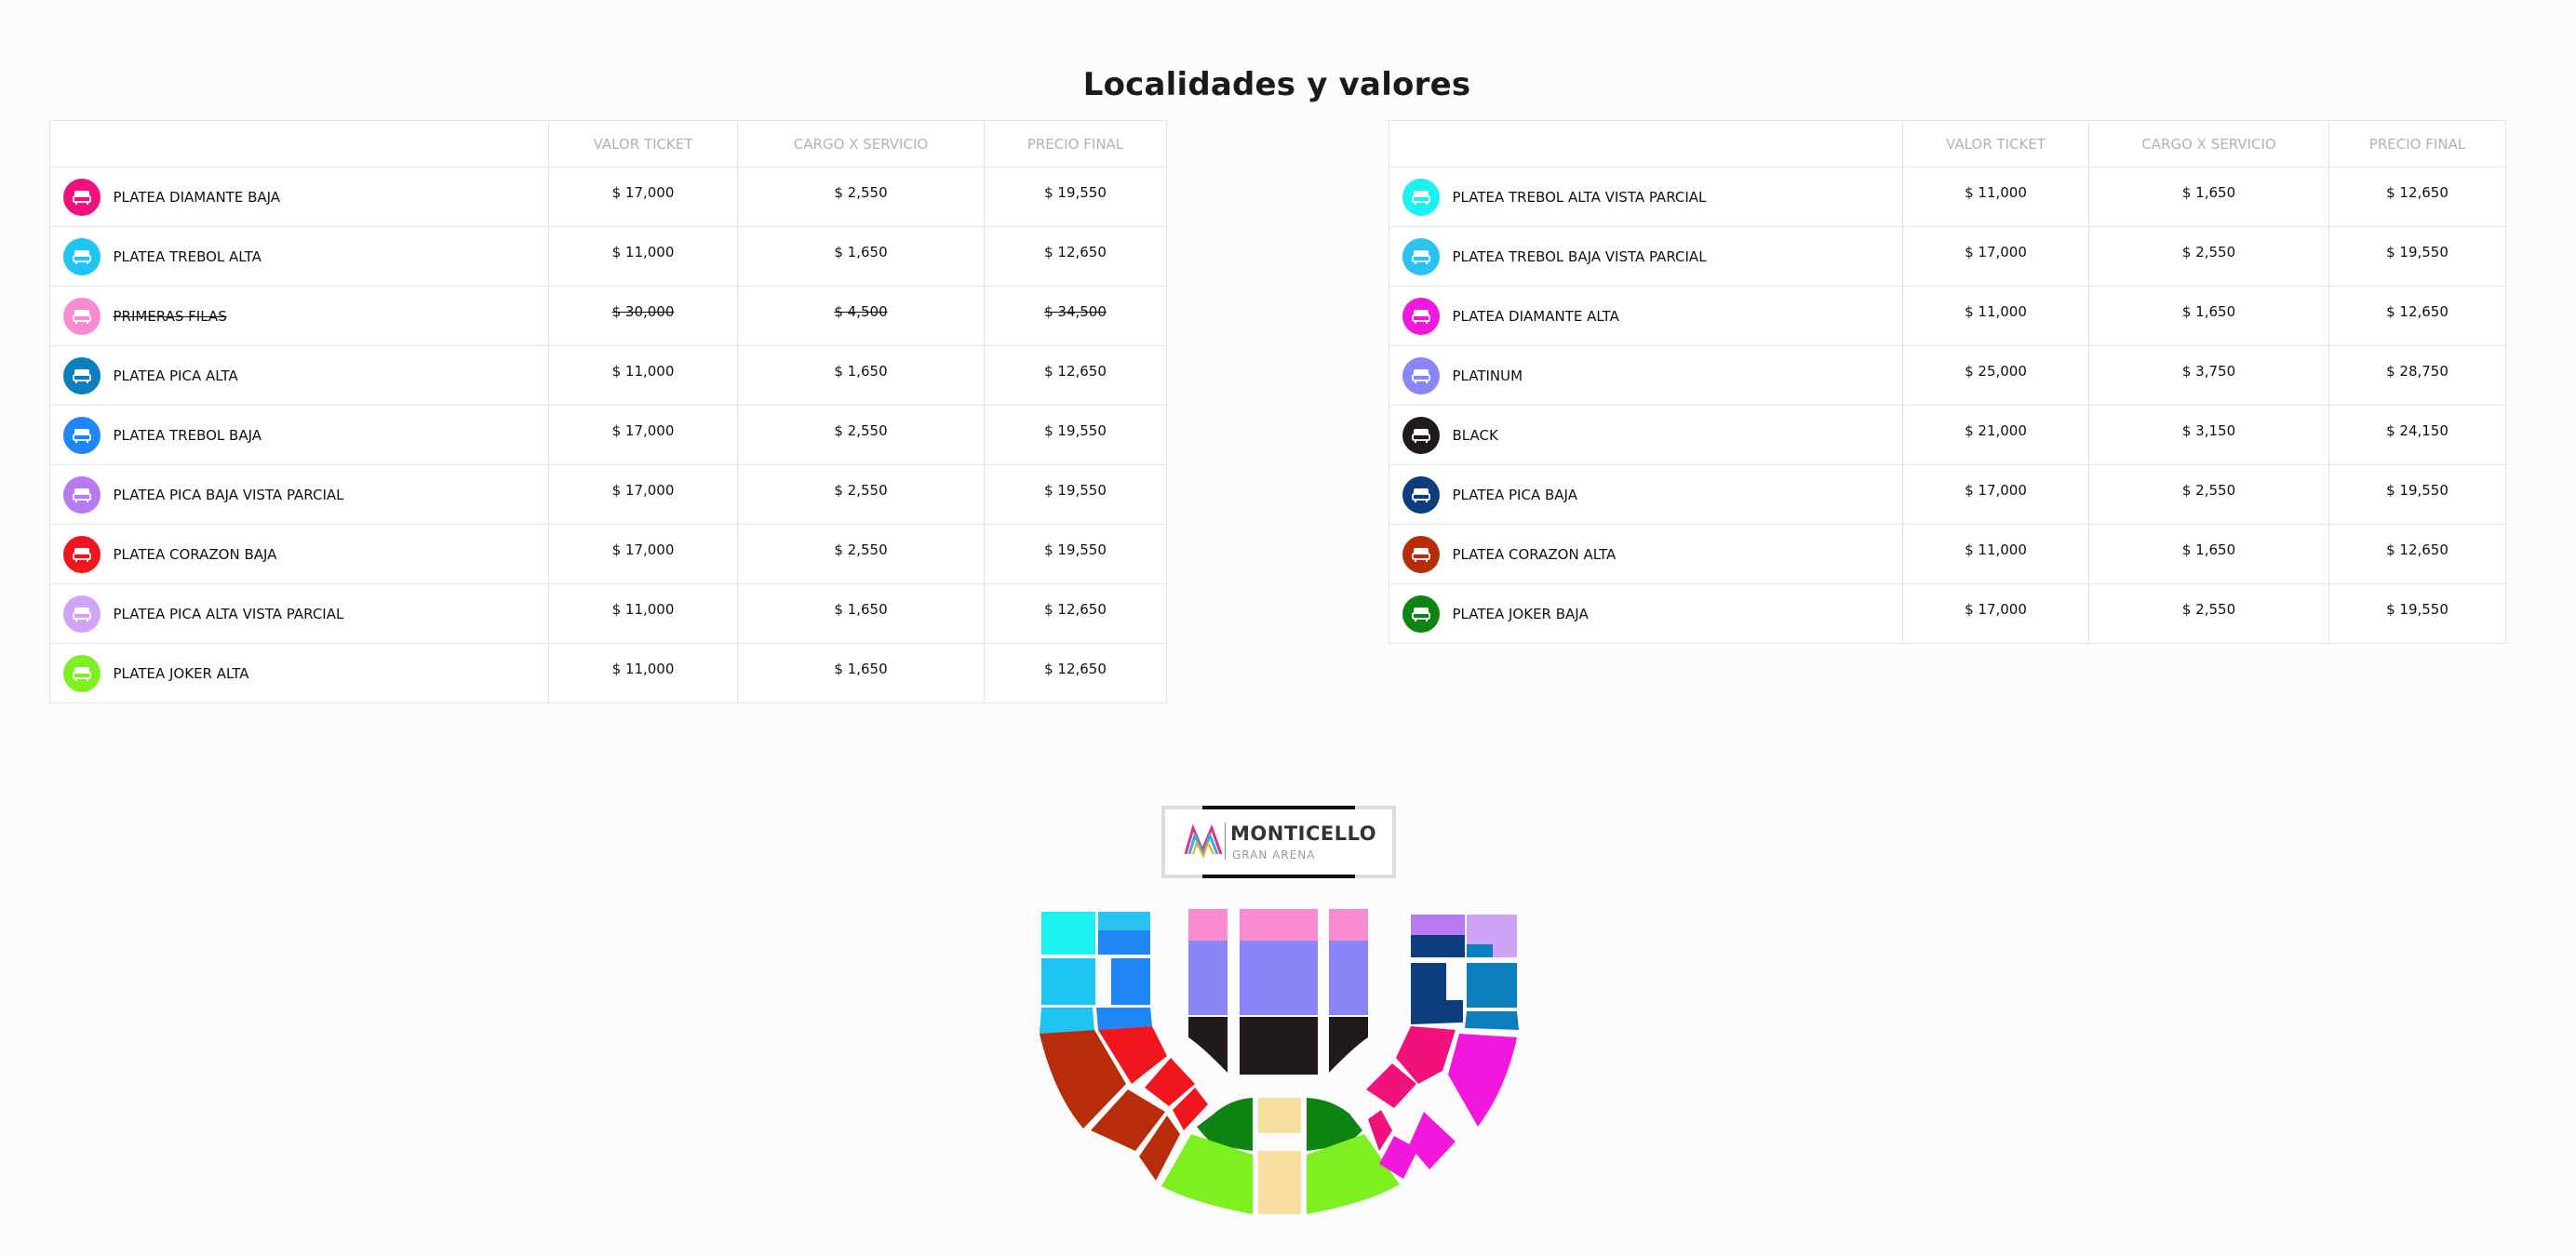  I want to click on locality-name: PLATEA JOKER BAJA, so click(1677, 613).